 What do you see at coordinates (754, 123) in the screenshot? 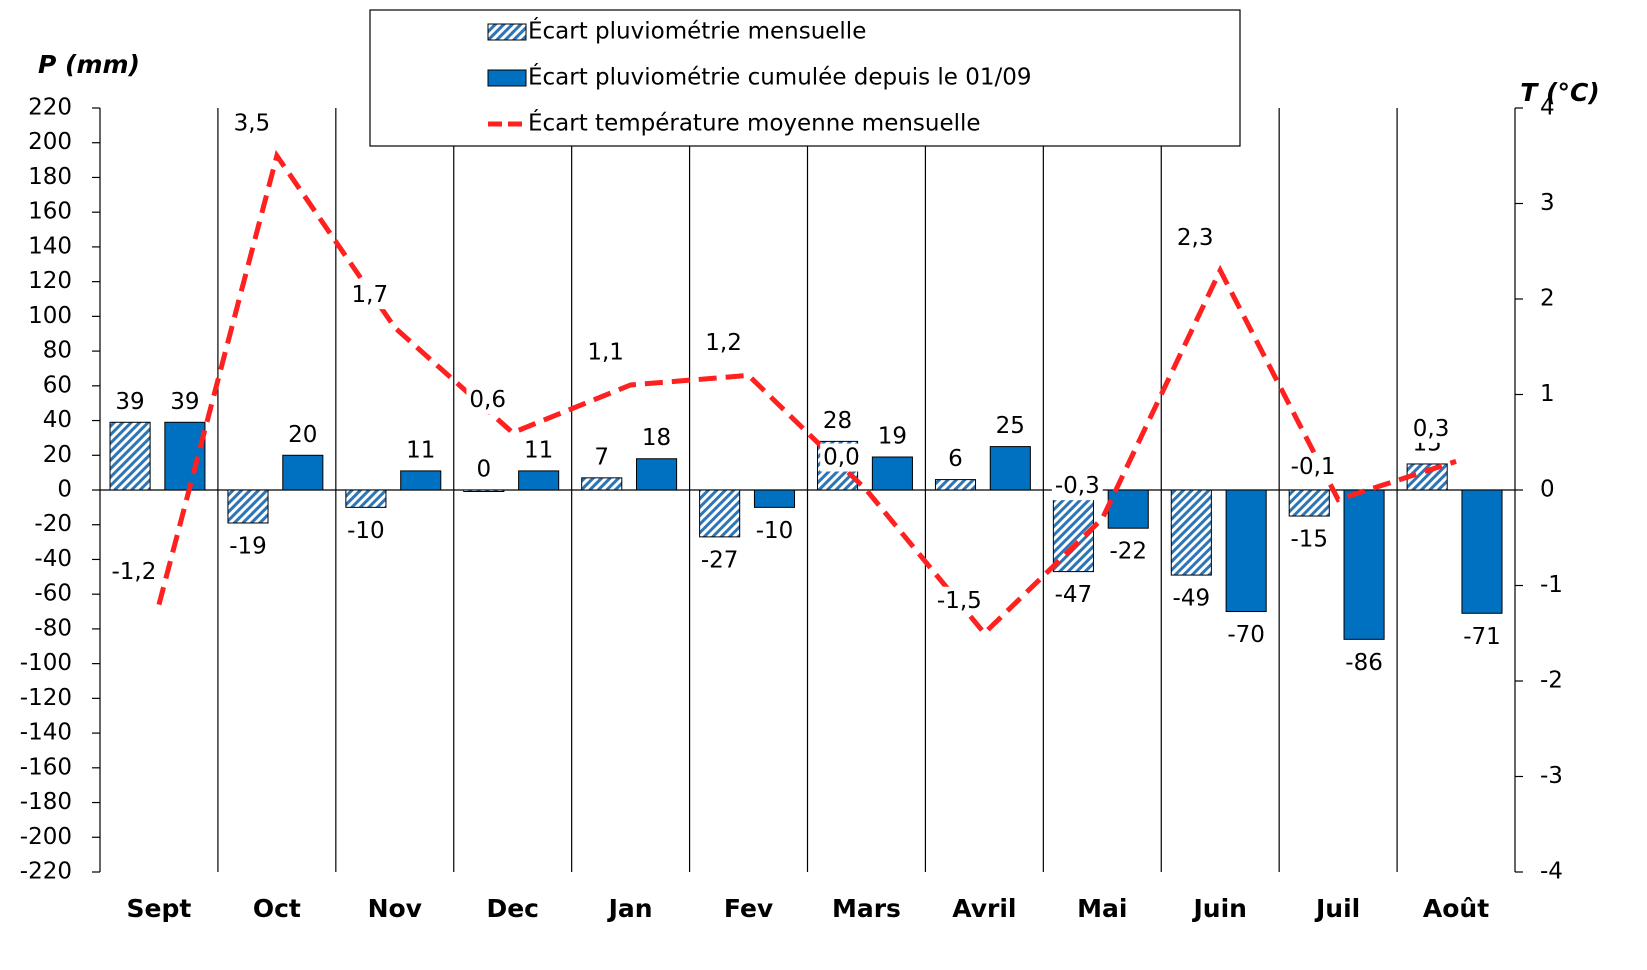
I see `legend-label: Écart température moyenne mensuelle` at bounding box center [754, 123].